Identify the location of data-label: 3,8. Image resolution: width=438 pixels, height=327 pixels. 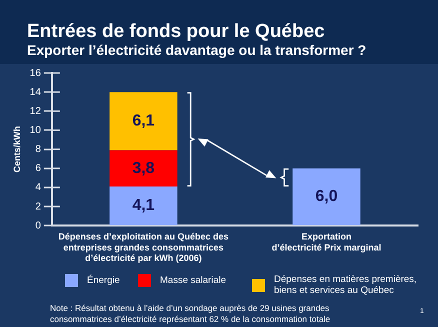
(143, 168).